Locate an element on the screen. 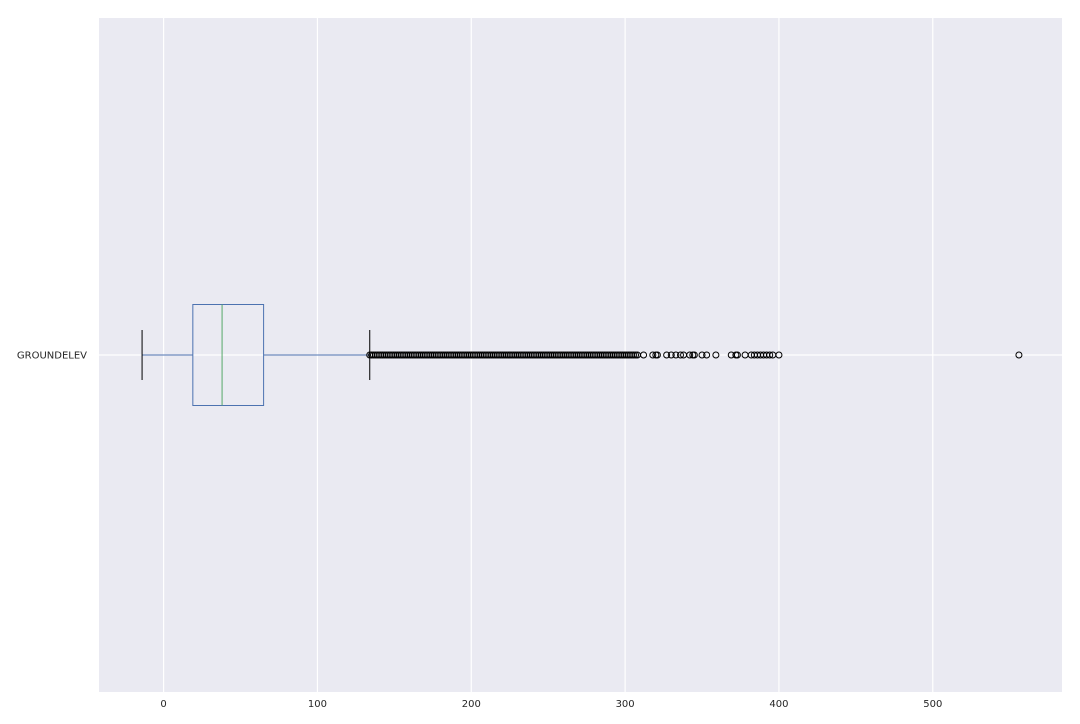 The height and width of the screenshot is (724, 1080). y-category-labels: GROUNDELEV is located at coordinates (52, 356).